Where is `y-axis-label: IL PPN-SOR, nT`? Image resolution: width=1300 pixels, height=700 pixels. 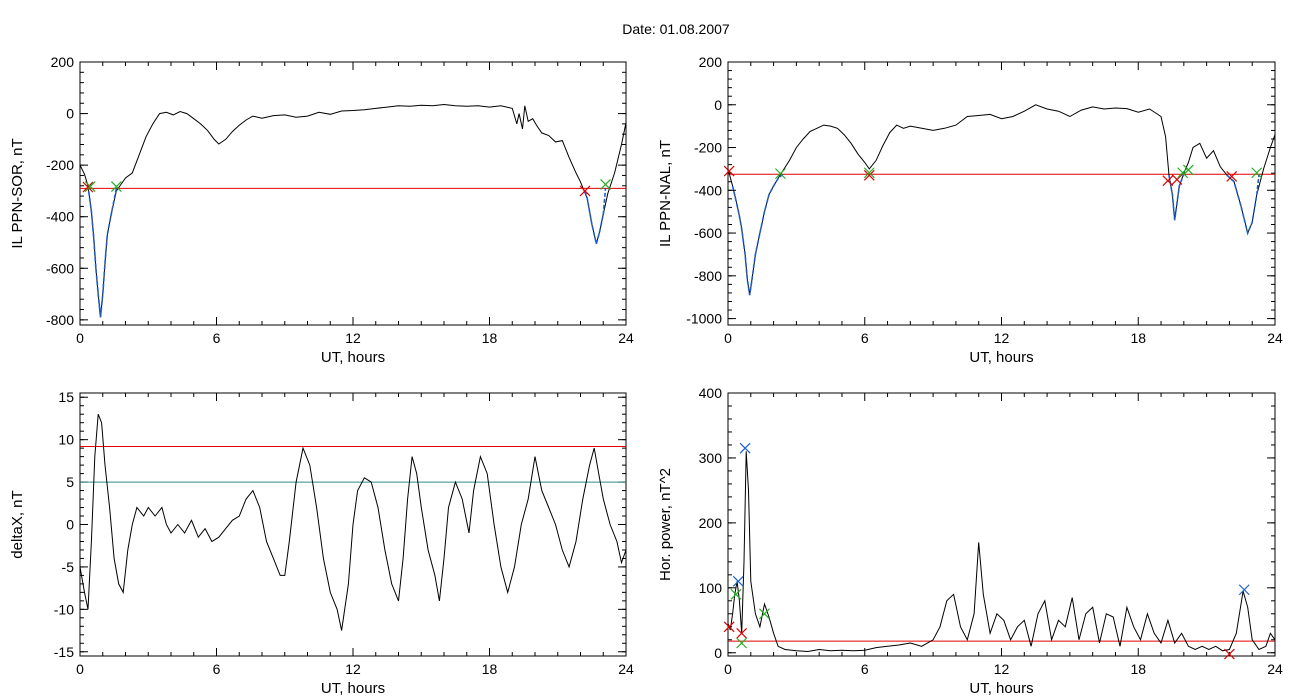 y-axis-label: IL PPN-SOR, nT is located at coordinates (17, 193).